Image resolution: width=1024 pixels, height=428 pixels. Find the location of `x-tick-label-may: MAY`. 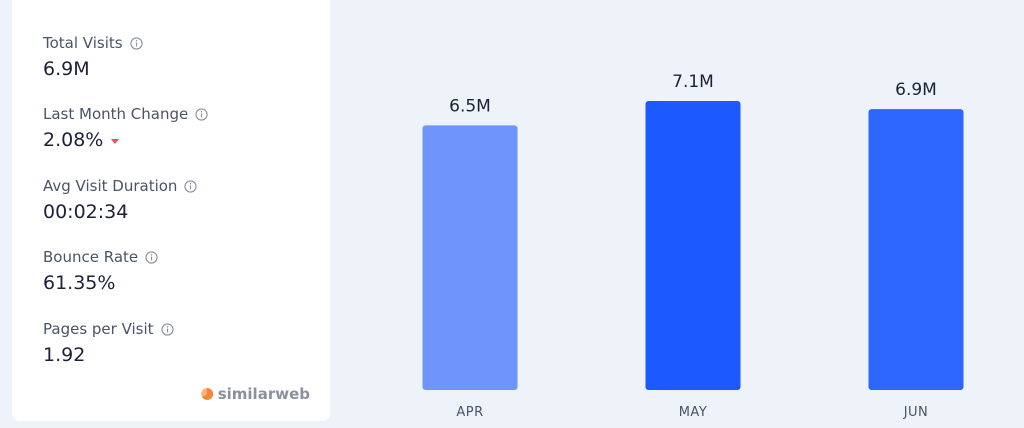

x-tick-label-may: MAY is located at coordinates (693, 412).